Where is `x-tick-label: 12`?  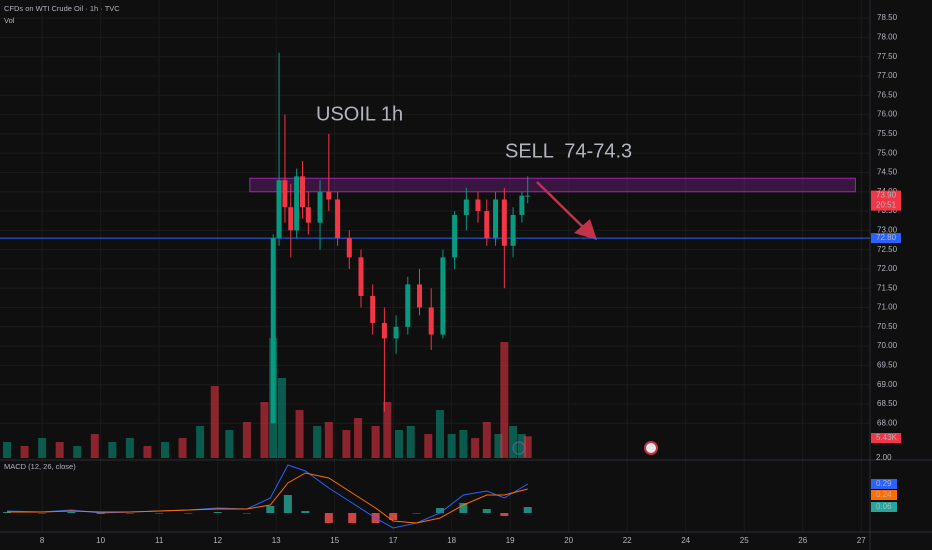 x-tick-label: 12 is located at coordinates (217, 540).